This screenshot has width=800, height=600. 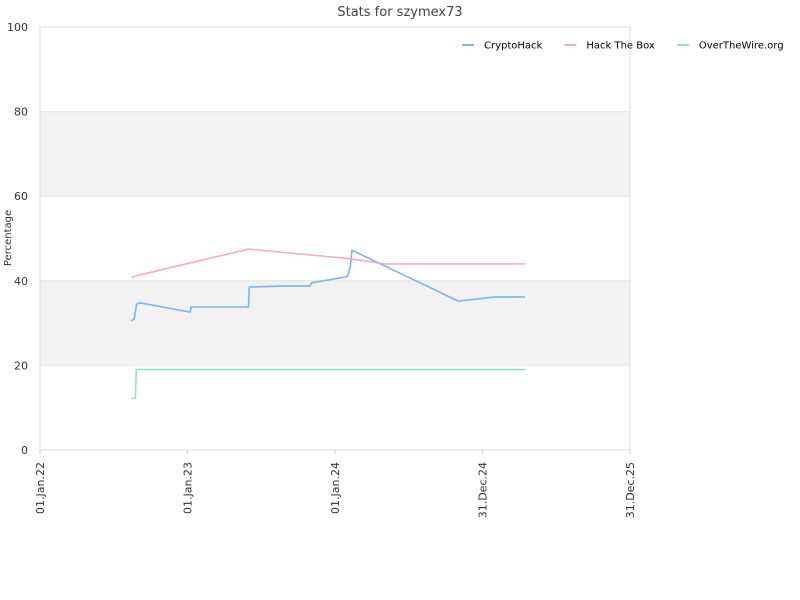 I want to click on y-tick-label: 20, so click(x=21, y=365).